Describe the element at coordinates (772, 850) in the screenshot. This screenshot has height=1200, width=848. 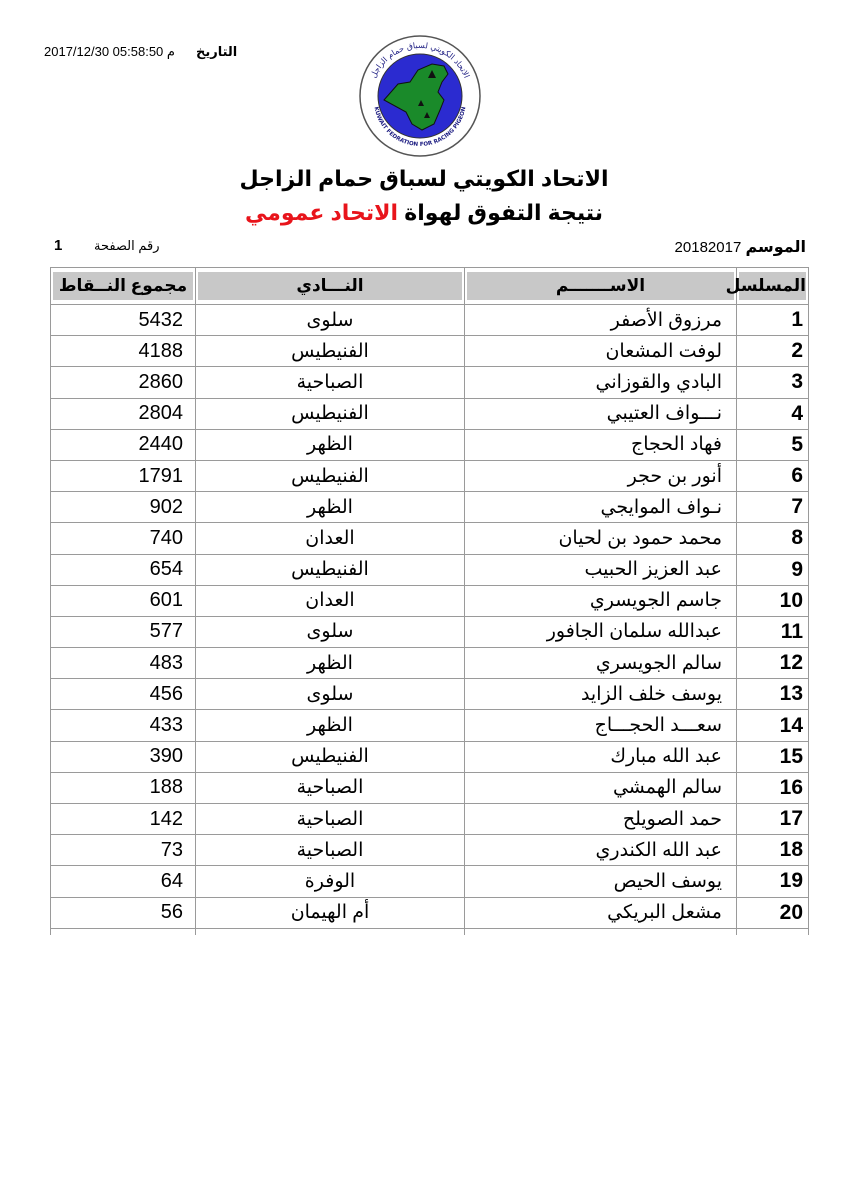
I see `cell-serial: 18` at that location.